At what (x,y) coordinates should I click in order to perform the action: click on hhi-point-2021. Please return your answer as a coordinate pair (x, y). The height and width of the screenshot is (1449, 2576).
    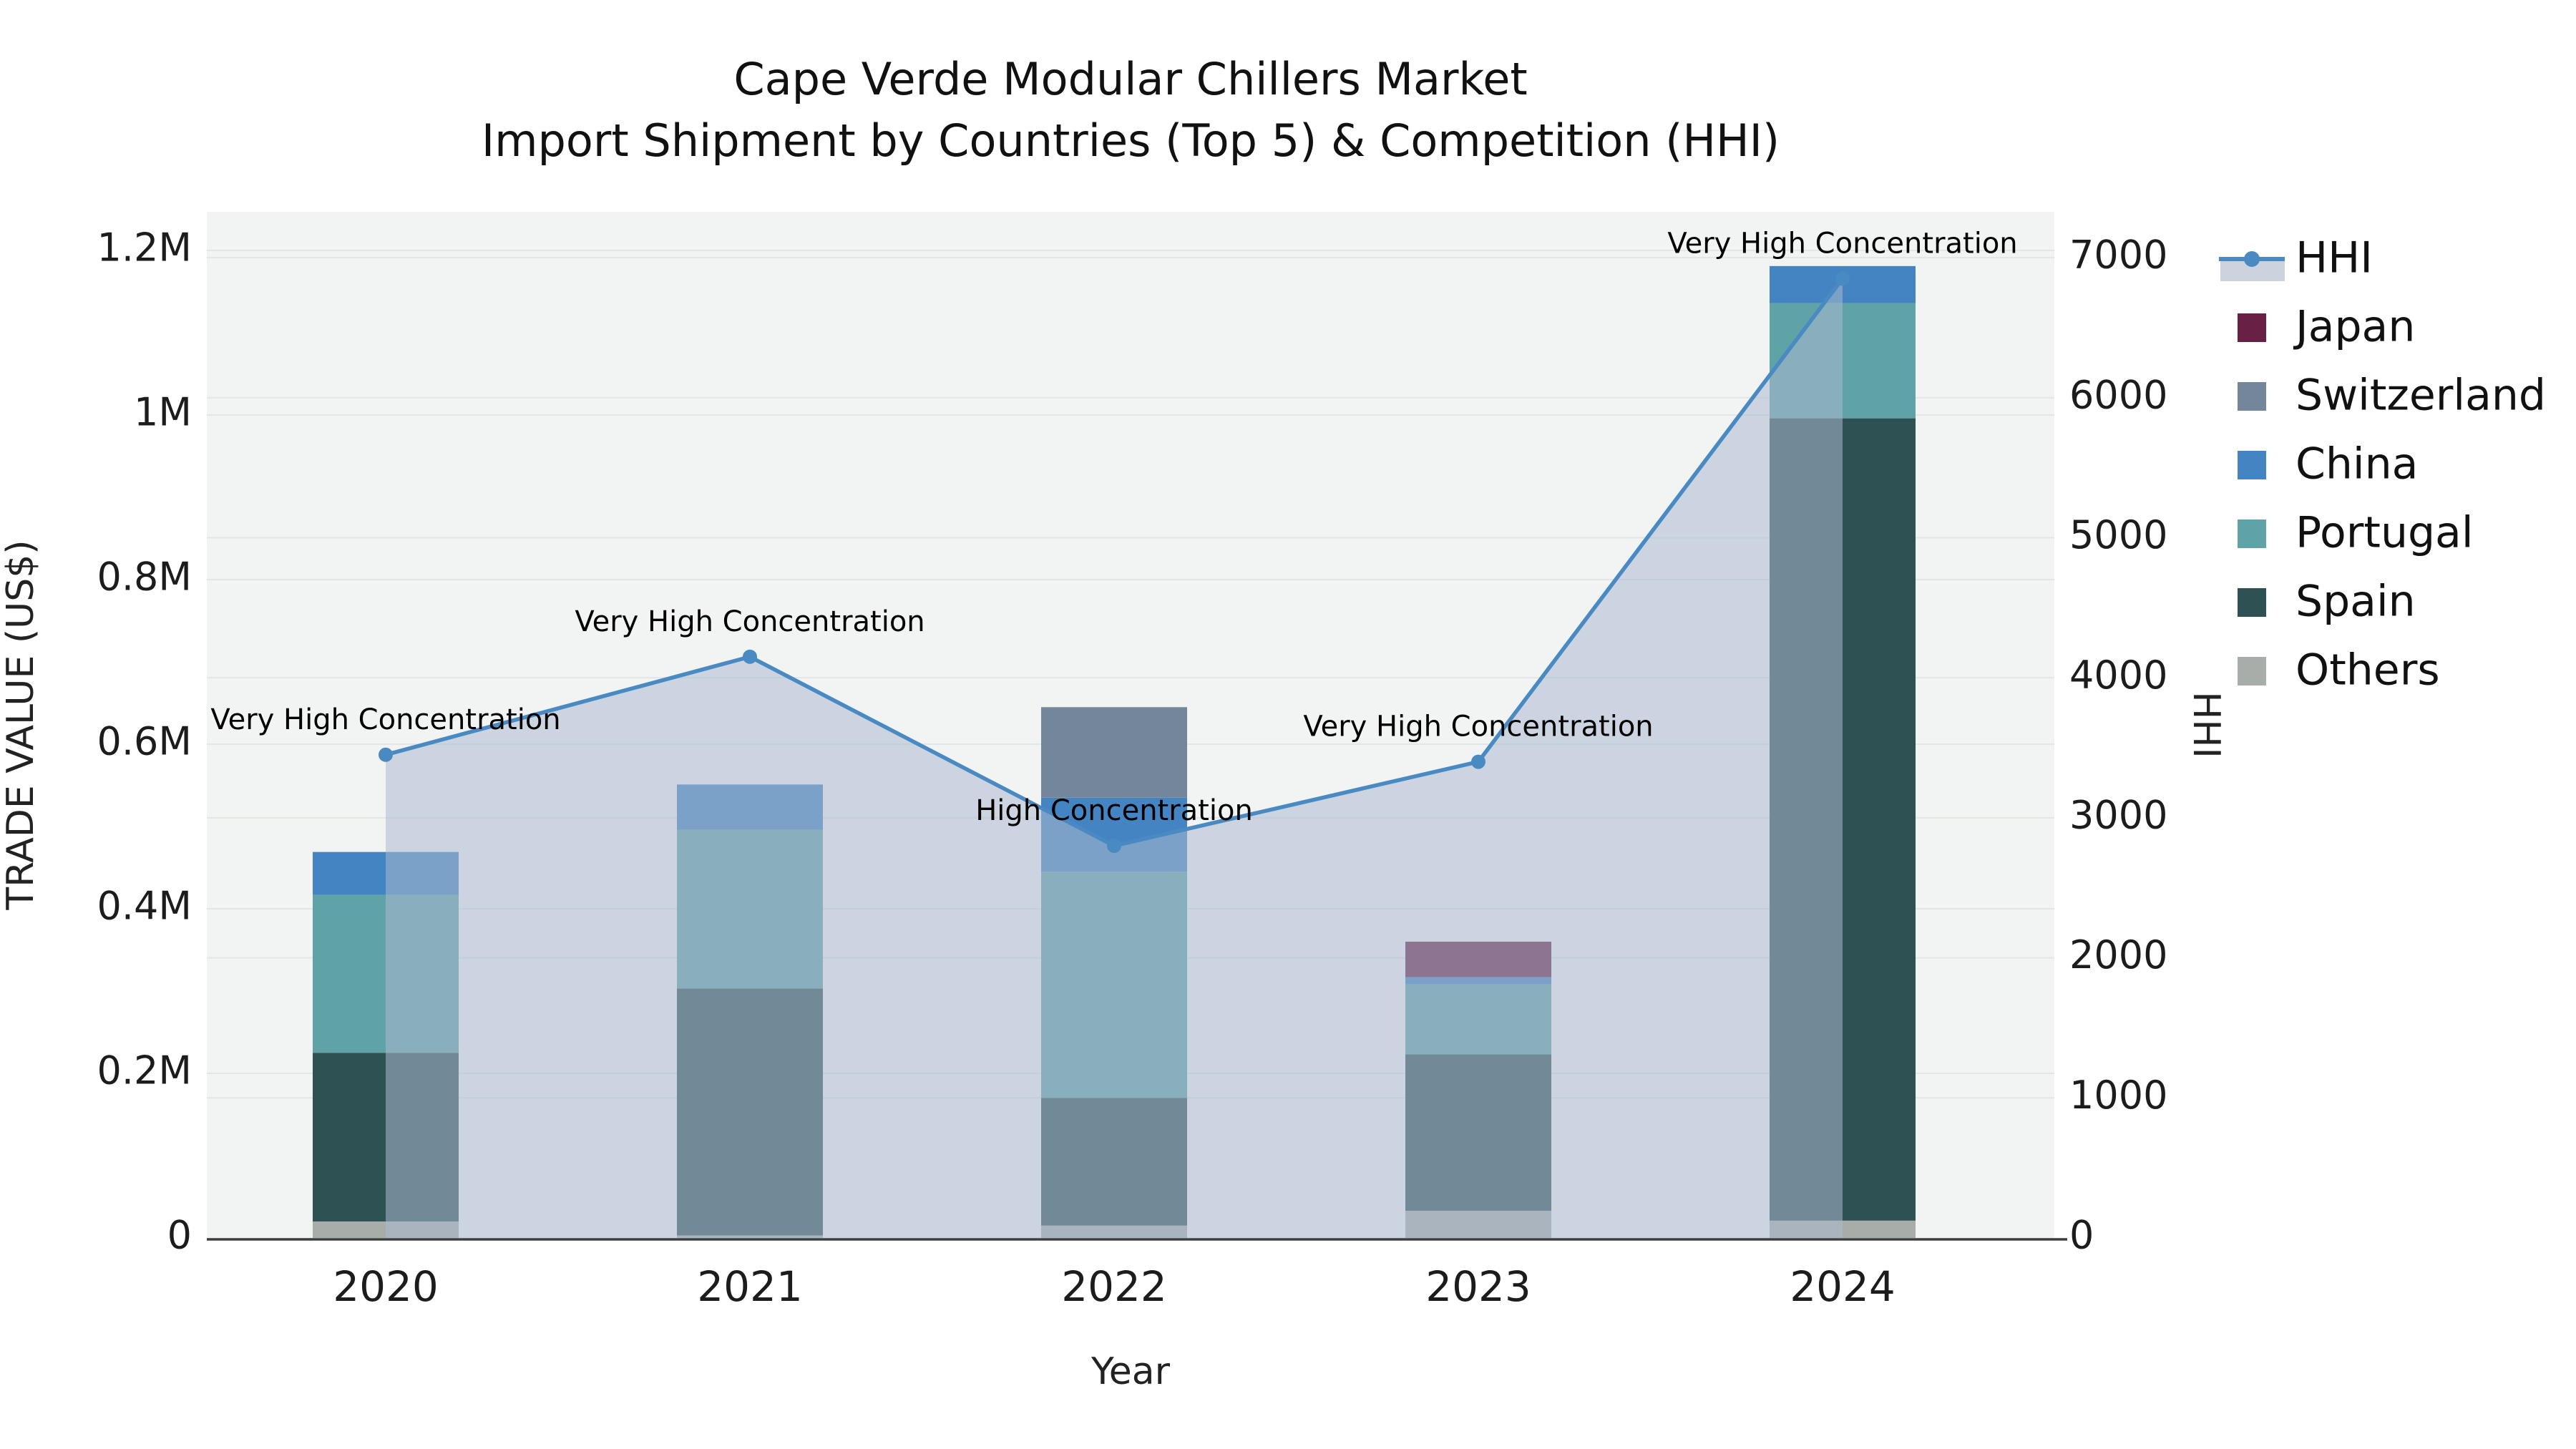
    Looking at the image, I should click on (750, 656).